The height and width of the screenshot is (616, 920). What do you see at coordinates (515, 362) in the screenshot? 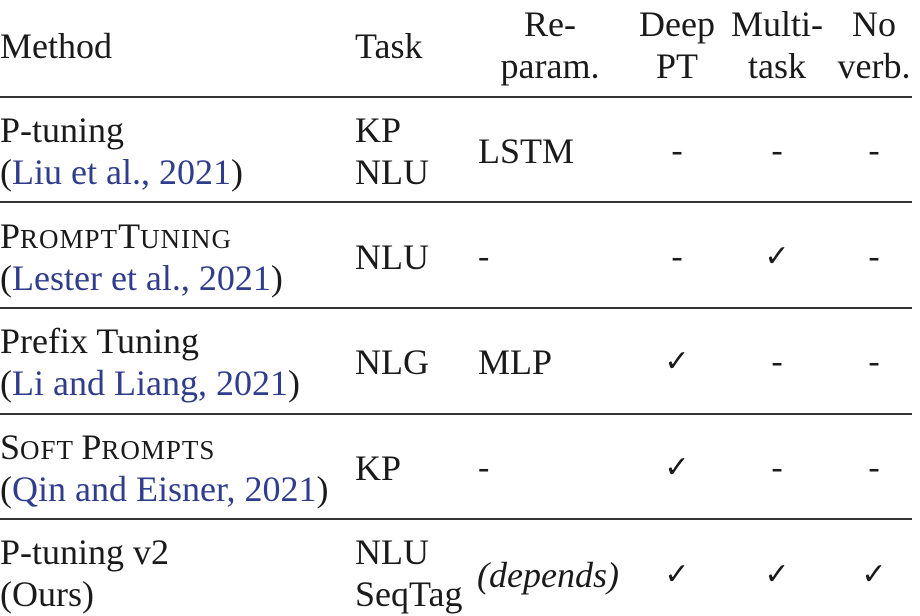
I see `table-row-3-reparam: MLP` at bounding box center [515, 362].